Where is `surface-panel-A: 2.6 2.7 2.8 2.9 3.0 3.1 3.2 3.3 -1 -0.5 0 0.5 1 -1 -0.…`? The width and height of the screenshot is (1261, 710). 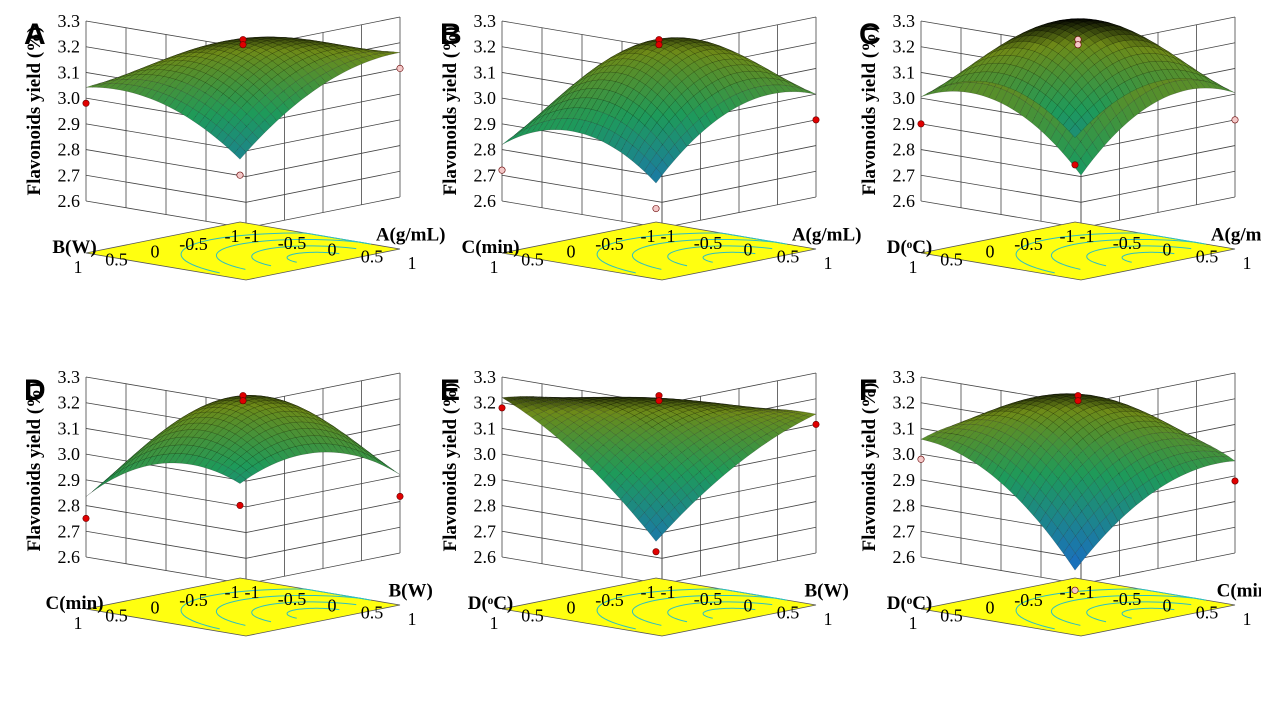
surface-panel-A: 2.6 2.7 2.8 2.9 3.0 3.1 3.2 3.3 -1 -0.5 0 0.5 1 -1 -0.… is located at coordinates (235, 146).